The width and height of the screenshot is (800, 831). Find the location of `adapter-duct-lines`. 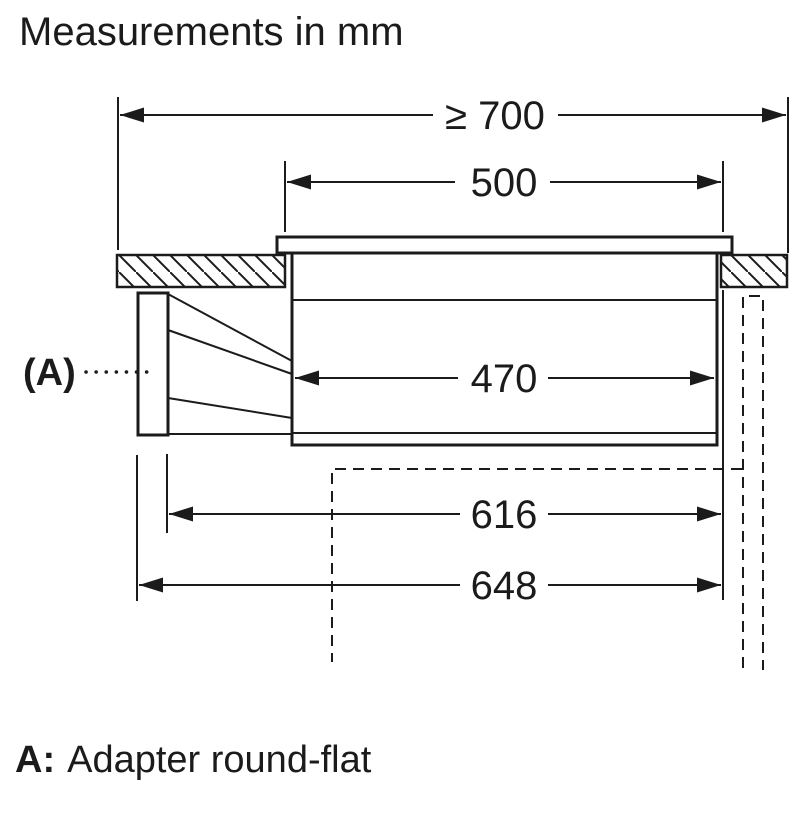

adapter-duct-lines is located at coordinates (230, 364).